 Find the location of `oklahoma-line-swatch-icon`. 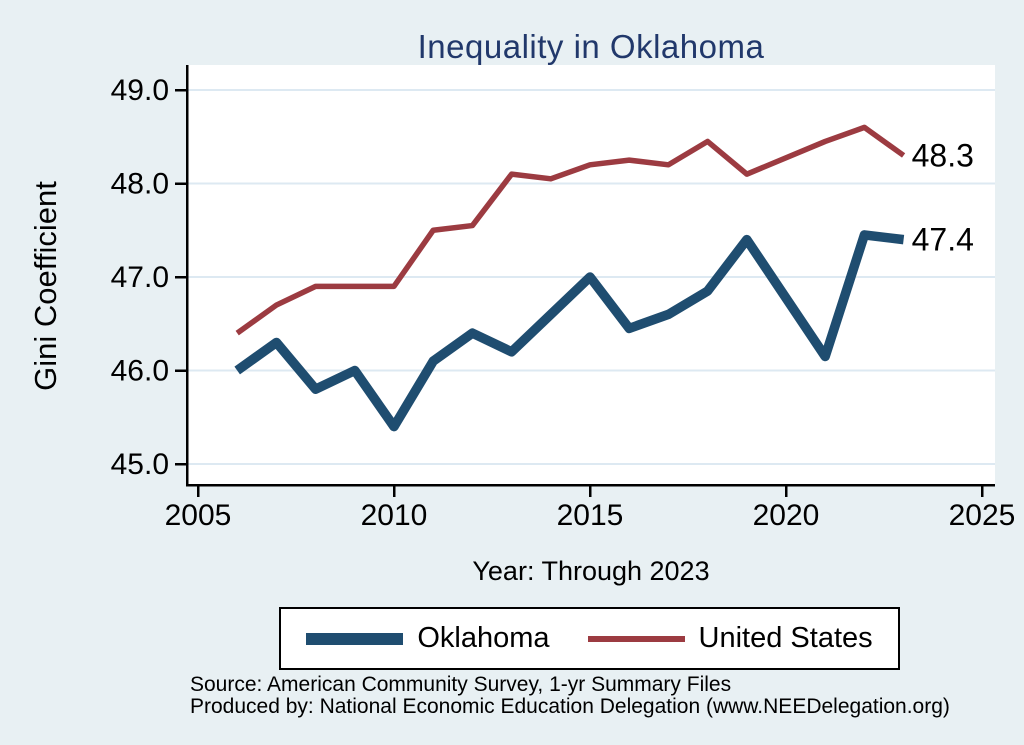

oklahoma-line-swatch-icon is located at coordinates (355, 638).